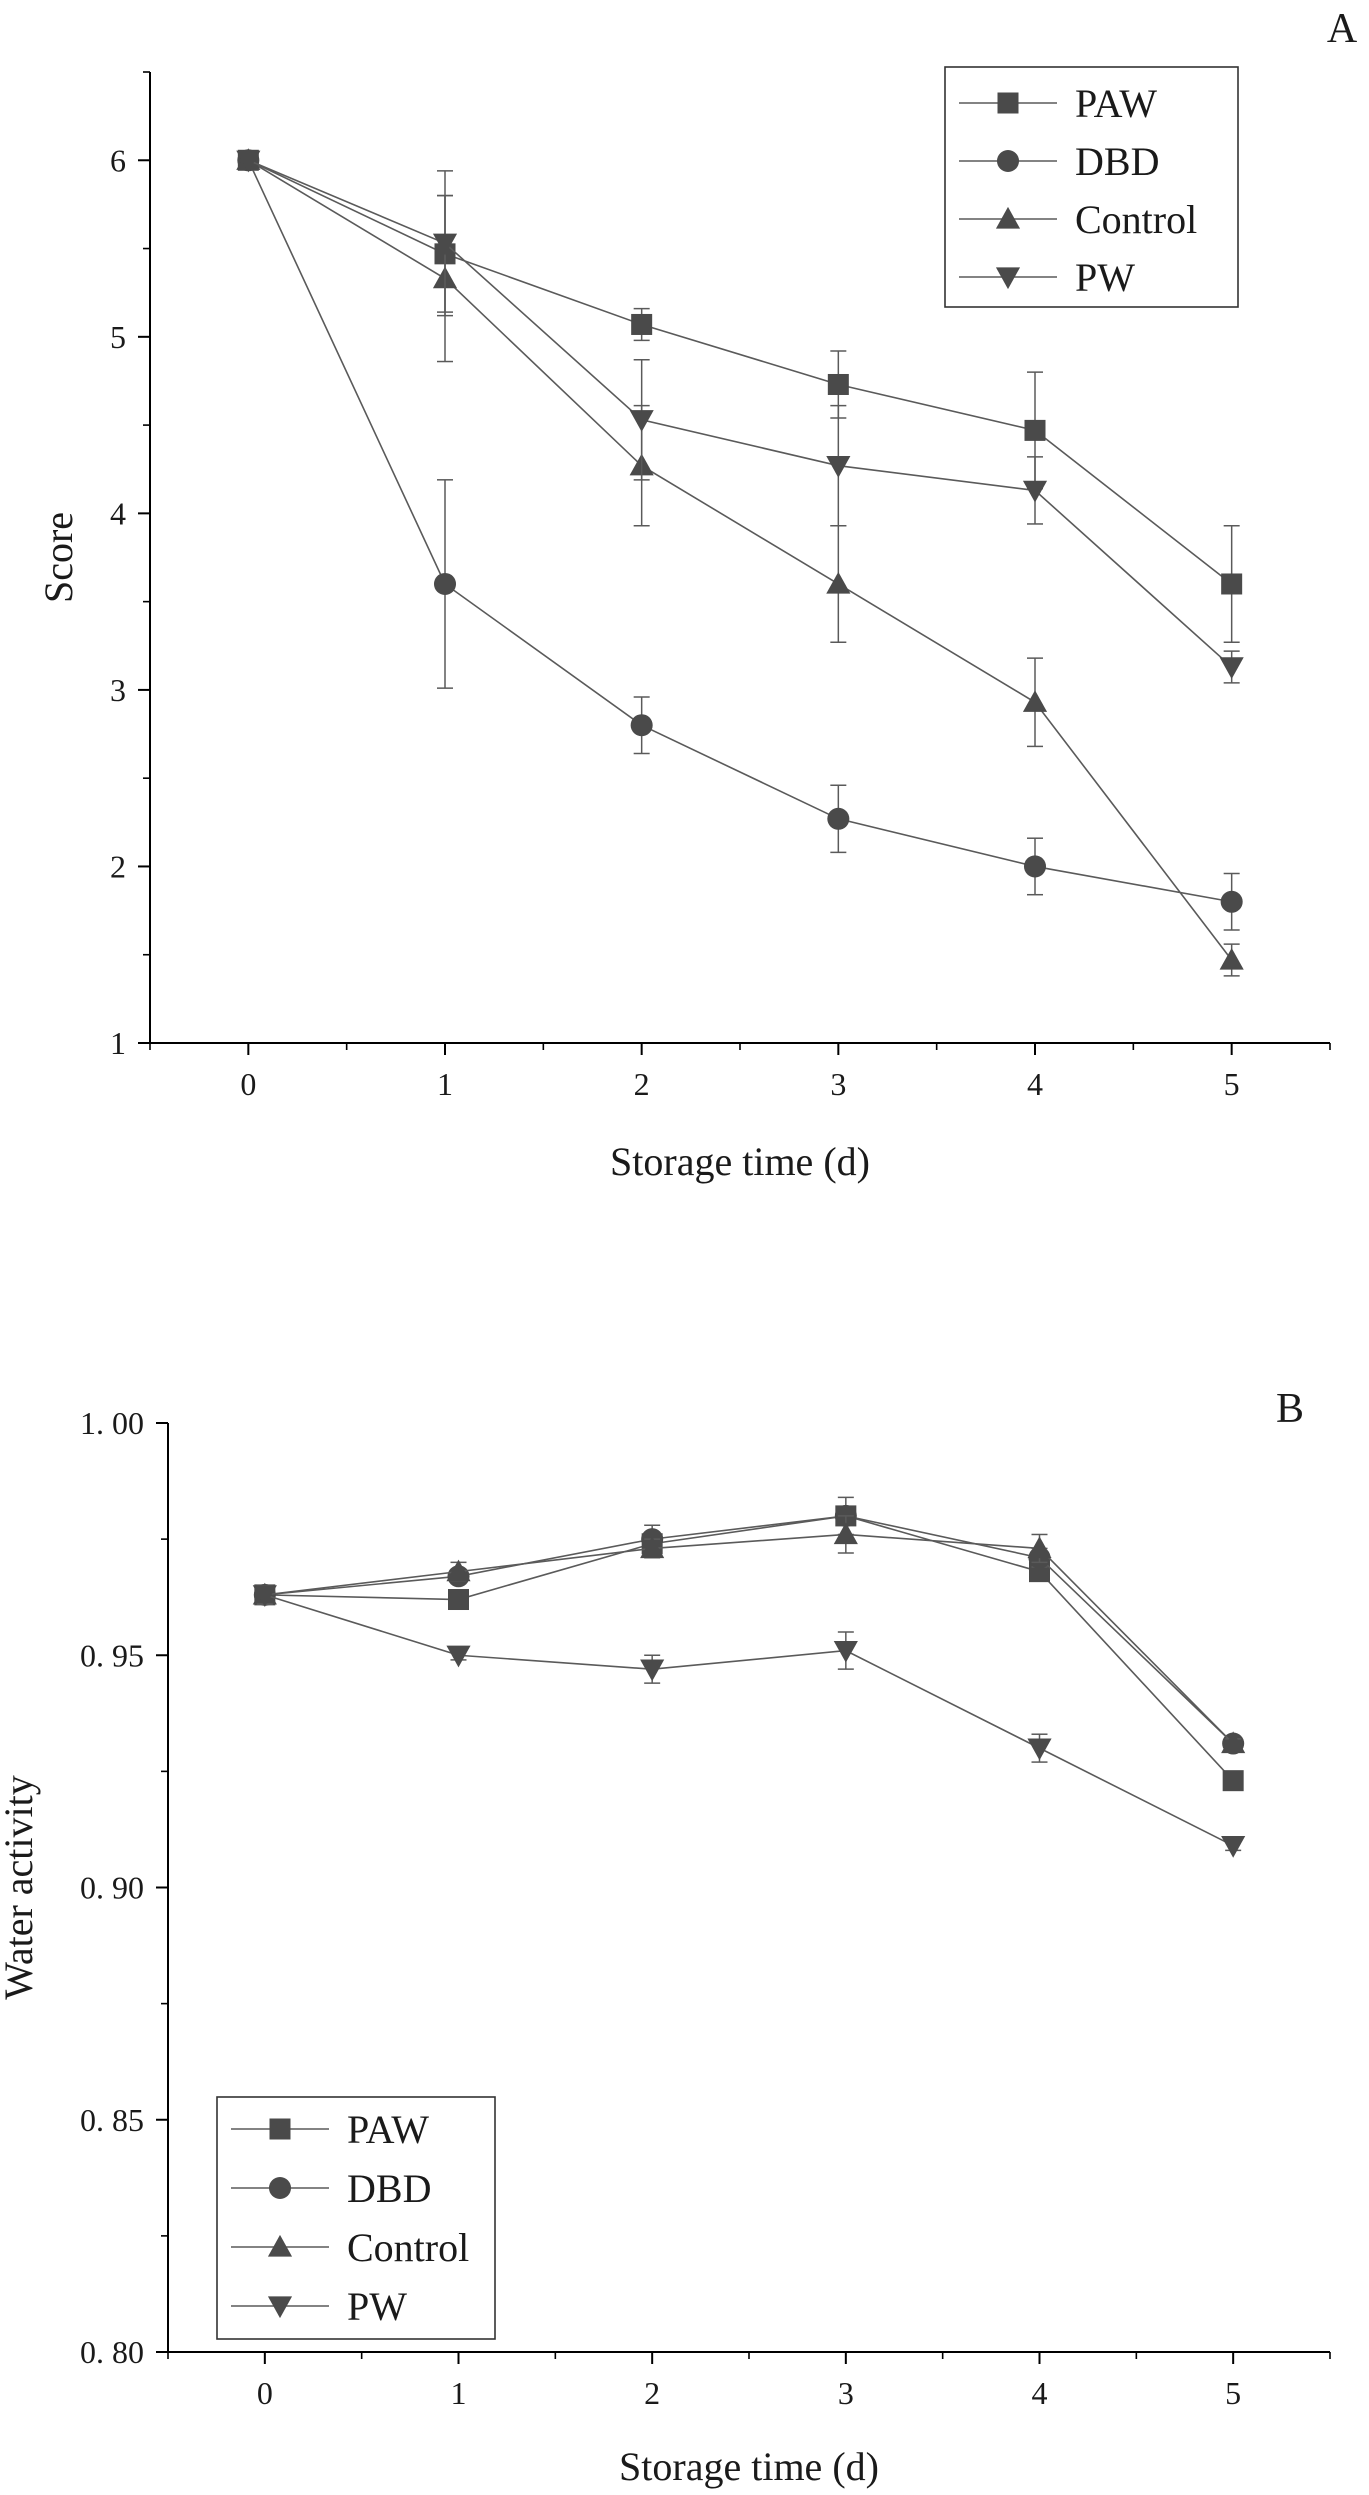  I want to click on y-tick-label: 1. 00, so click(112, 1423).